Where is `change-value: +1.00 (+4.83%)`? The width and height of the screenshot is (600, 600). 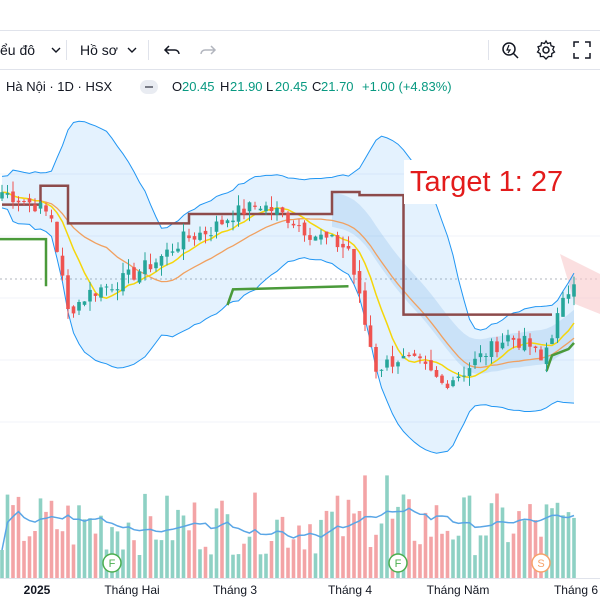 change-value: +1.00 (+4.83%) is located at coordinates (407, 86).